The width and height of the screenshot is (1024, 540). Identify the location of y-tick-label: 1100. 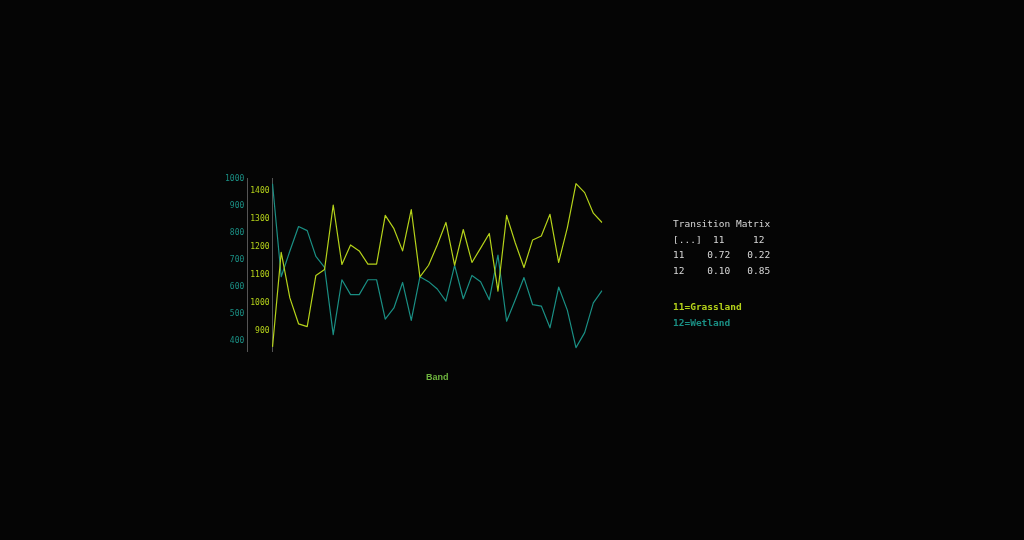
(260, 275).